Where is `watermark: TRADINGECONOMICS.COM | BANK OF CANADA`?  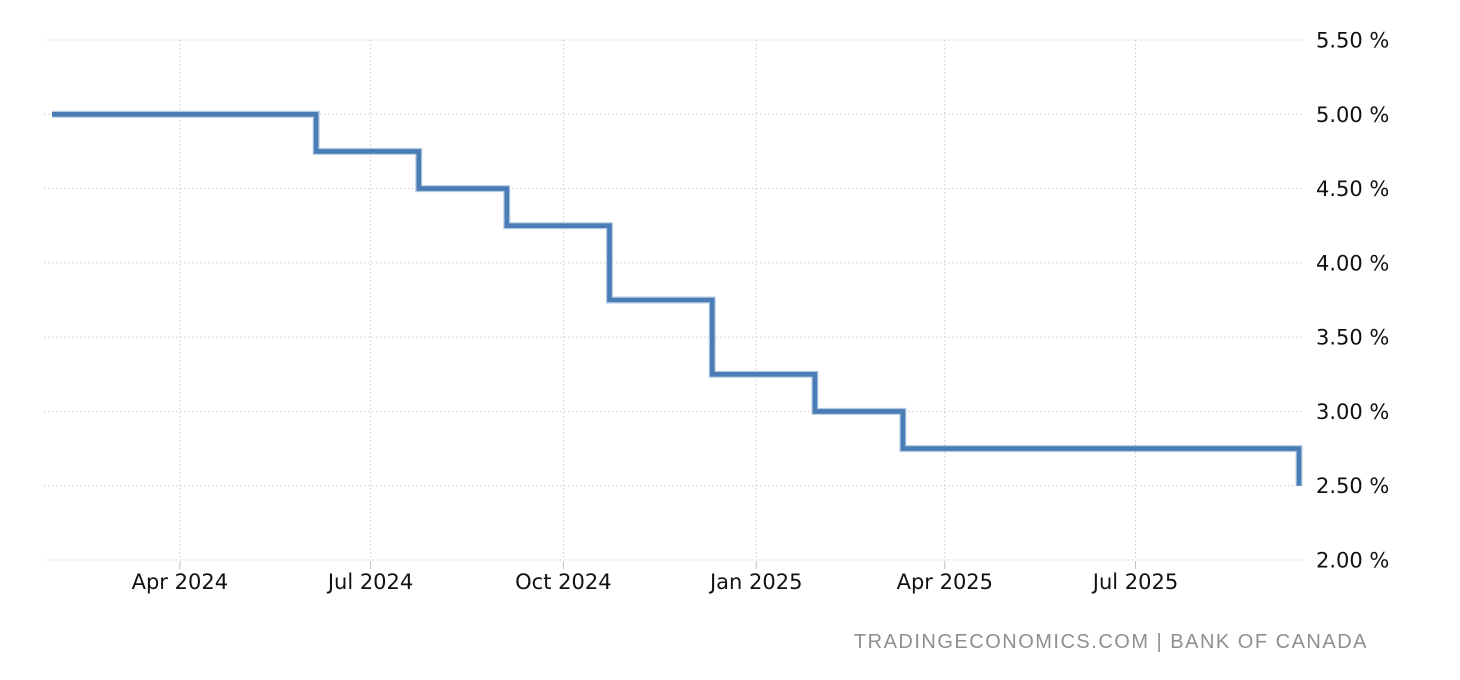 watermark: TRADINGECONOMICS.COM | BANK OF CANADA is located at coordinates (1111, 642).